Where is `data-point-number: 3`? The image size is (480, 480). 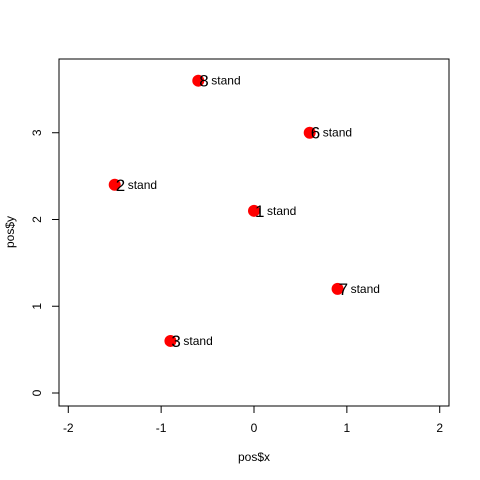 data-point-number: 3 is located at coordinates (175, 341).